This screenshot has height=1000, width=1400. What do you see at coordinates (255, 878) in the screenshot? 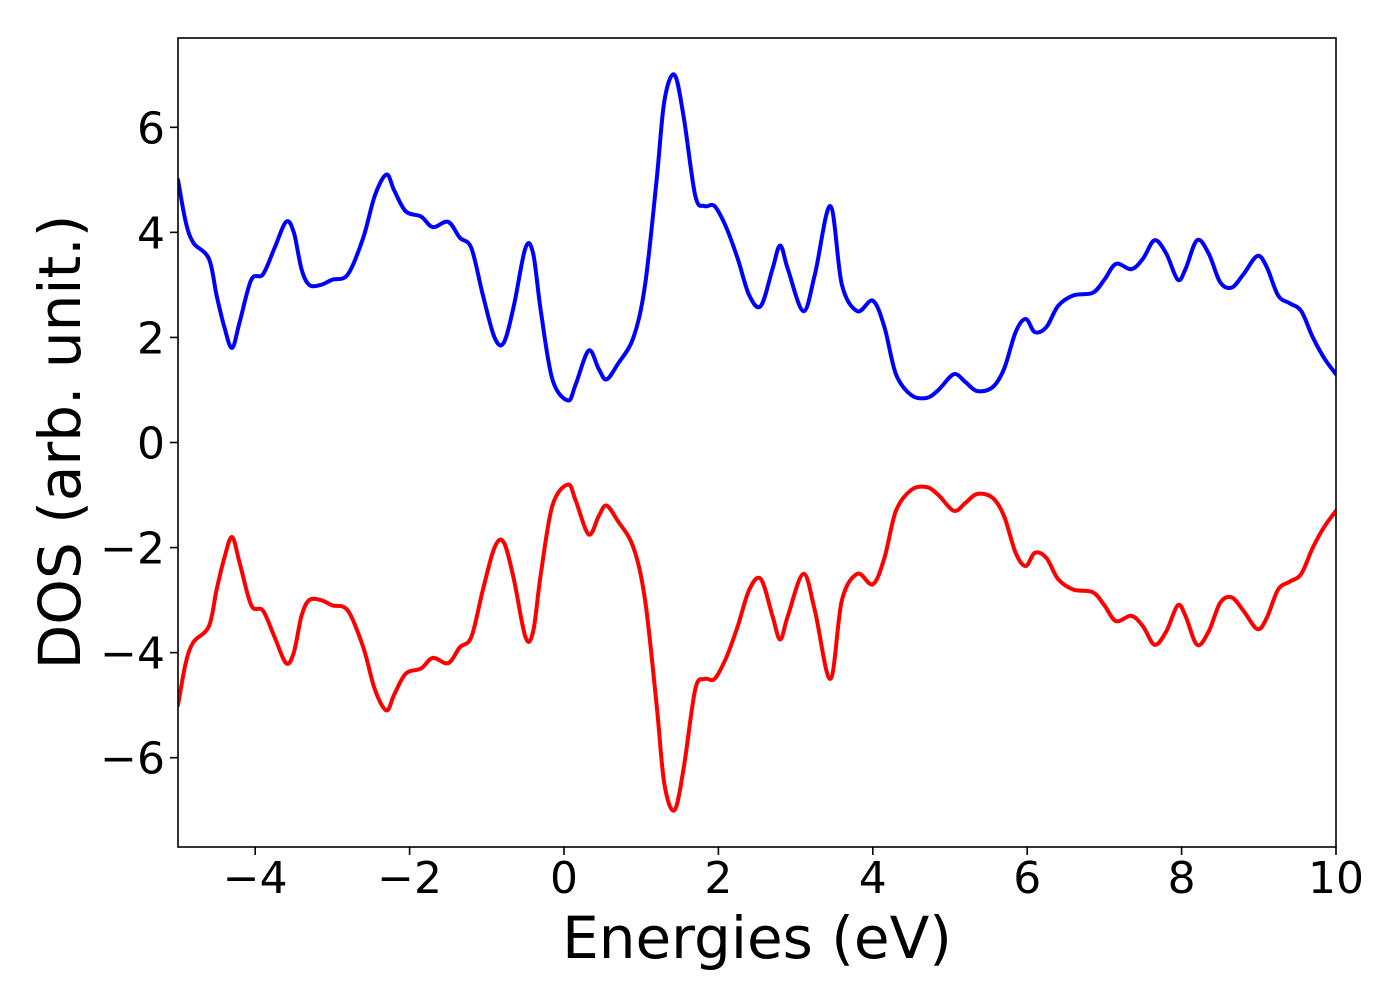
I see `x-tick-label: −4` at bounding box center [255, 878].